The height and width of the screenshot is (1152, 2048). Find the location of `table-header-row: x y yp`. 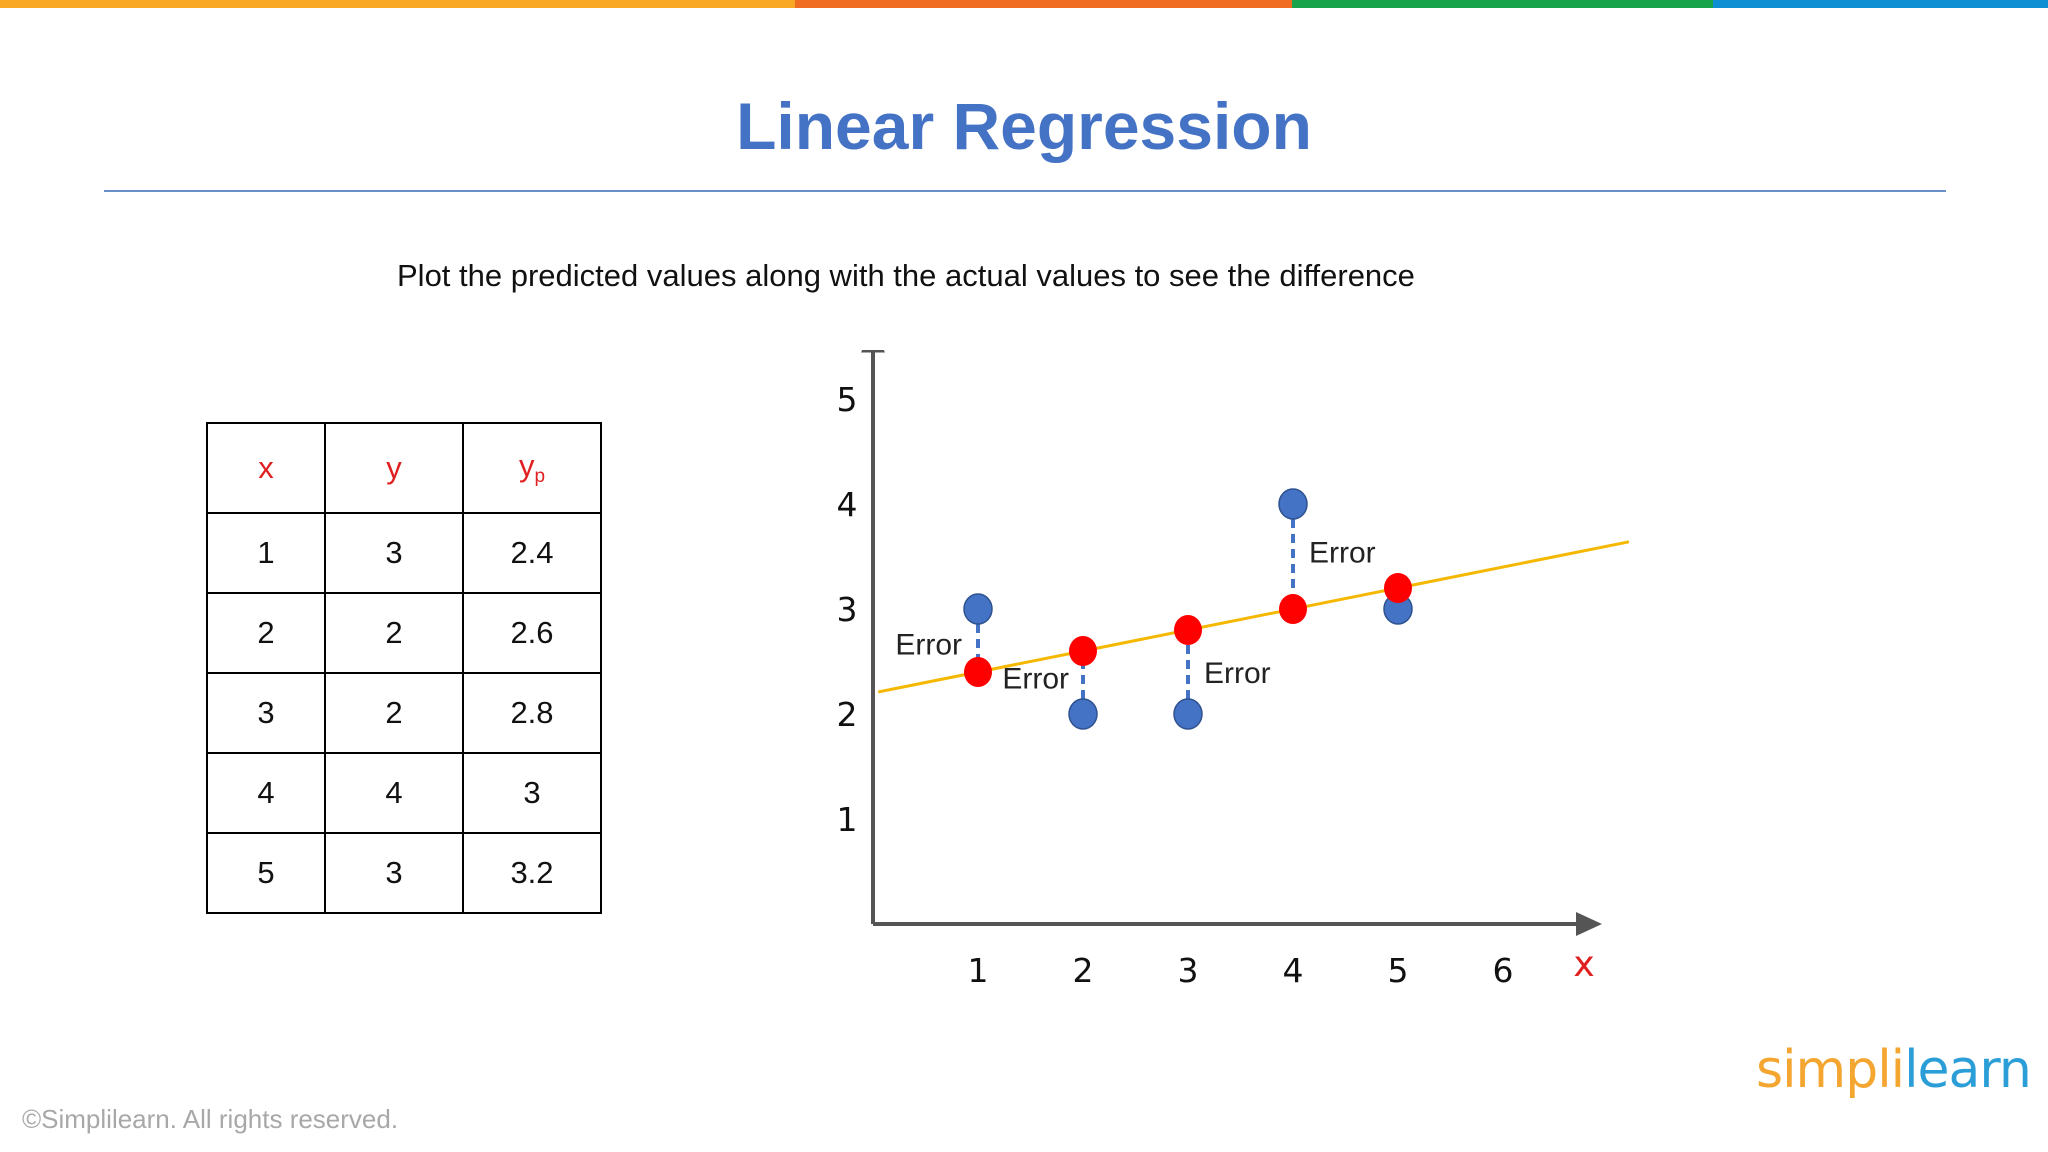

table-header-row: x y yp is located at coordinates (404, 468).